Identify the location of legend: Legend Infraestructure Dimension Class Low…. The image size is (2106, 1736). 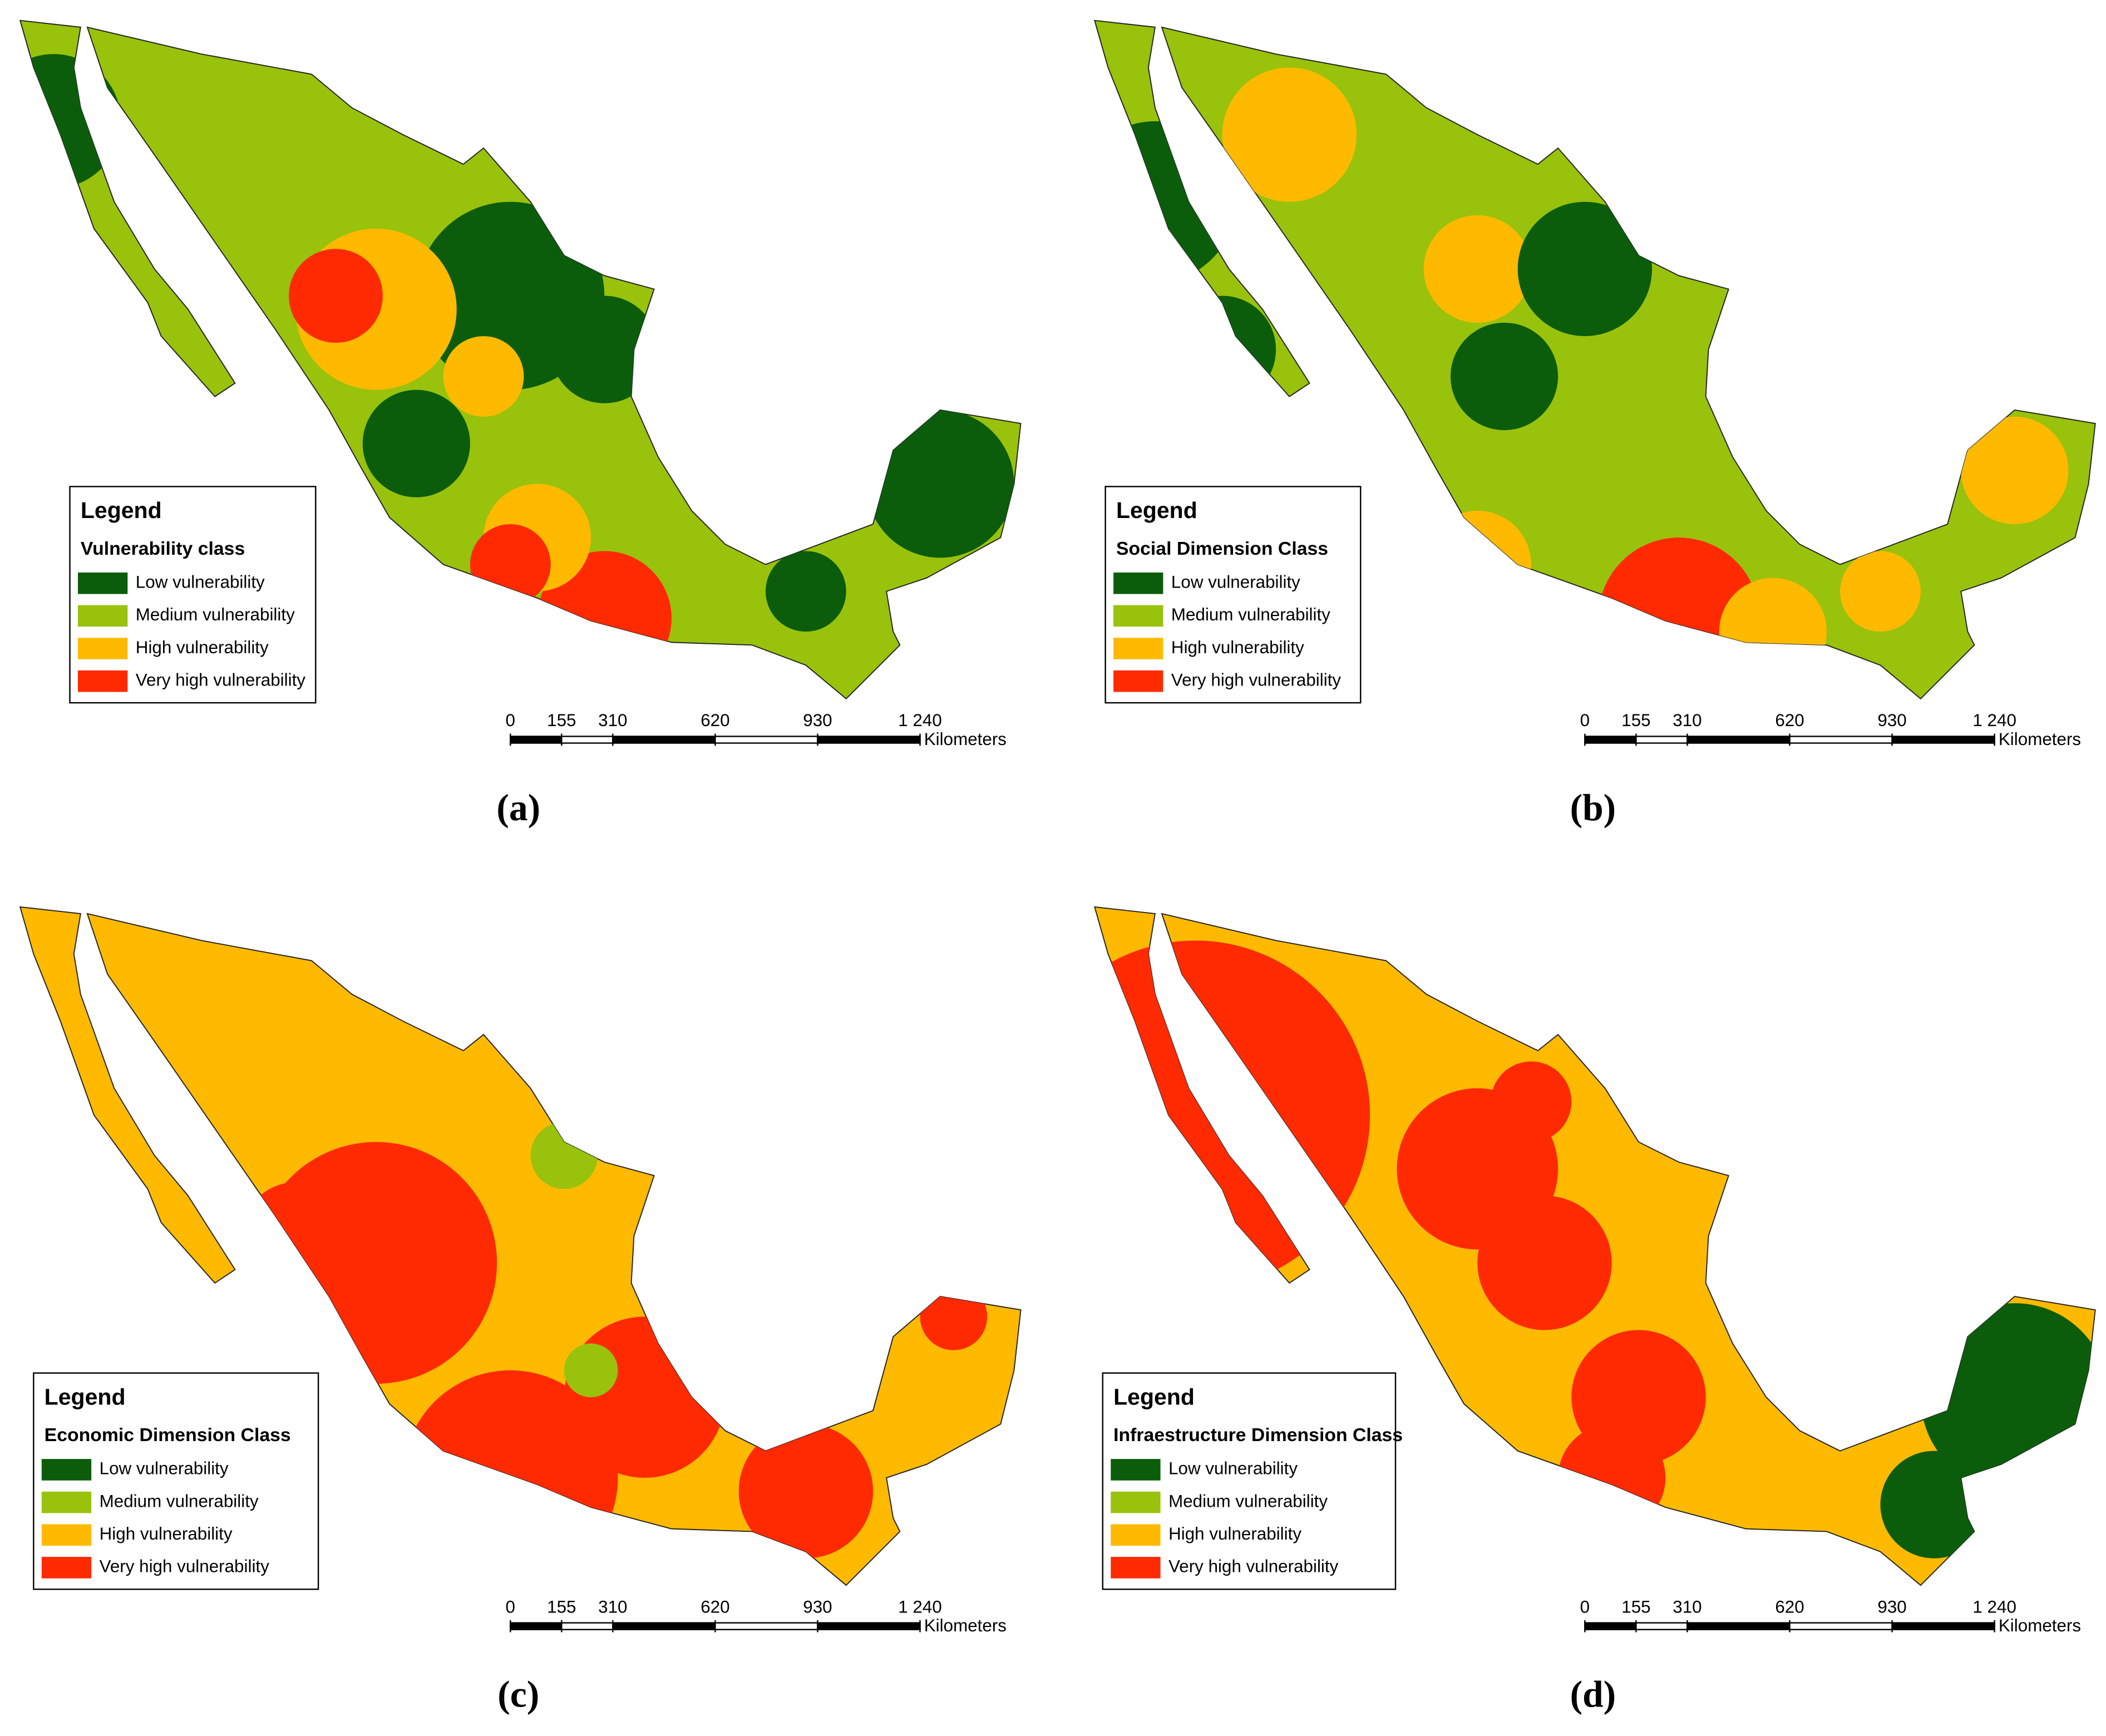
(1252, 1481).